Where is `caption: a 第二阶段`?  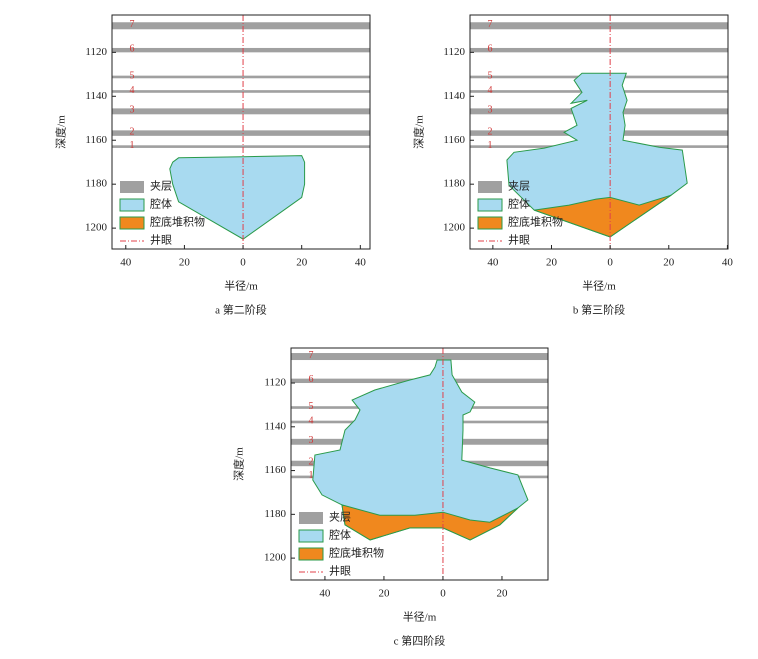 caption: a 第二阶段 is located at coordinates (241, 310).